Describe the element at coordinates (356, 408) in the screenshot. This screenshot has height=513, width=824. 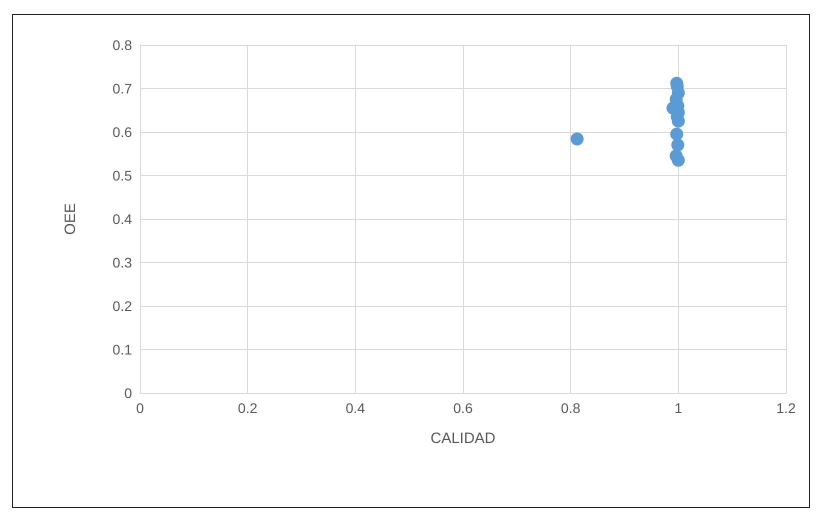
I see `x-tick-label: 0.4` at that location.